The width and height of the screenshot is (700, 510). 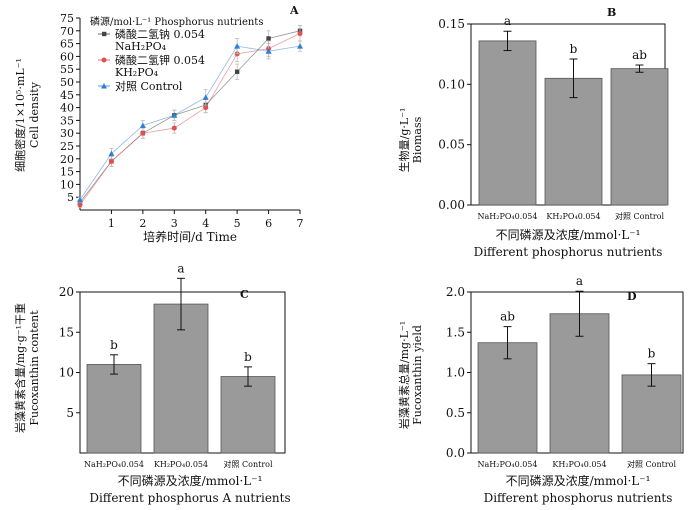 What do you see at coordinates (579, 464) in the screenshot?
I see `panel-d-category-label: KH₂PO₄0.054` at bounding box center [579, 464].